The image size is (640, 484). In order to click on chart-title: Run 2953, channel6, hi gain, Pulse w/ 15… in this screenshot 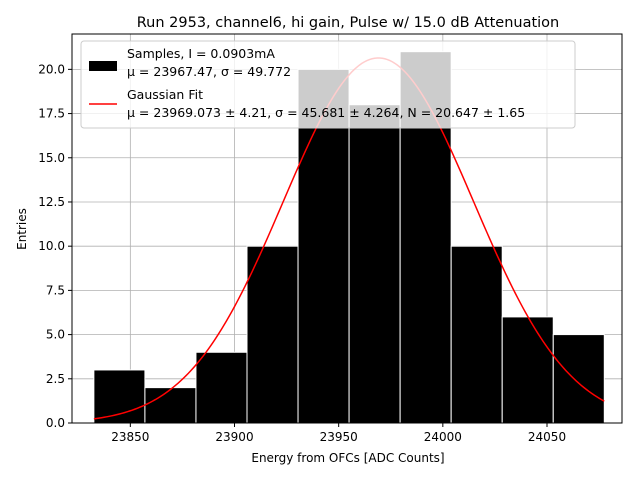, I will do `click(348, 23)`.